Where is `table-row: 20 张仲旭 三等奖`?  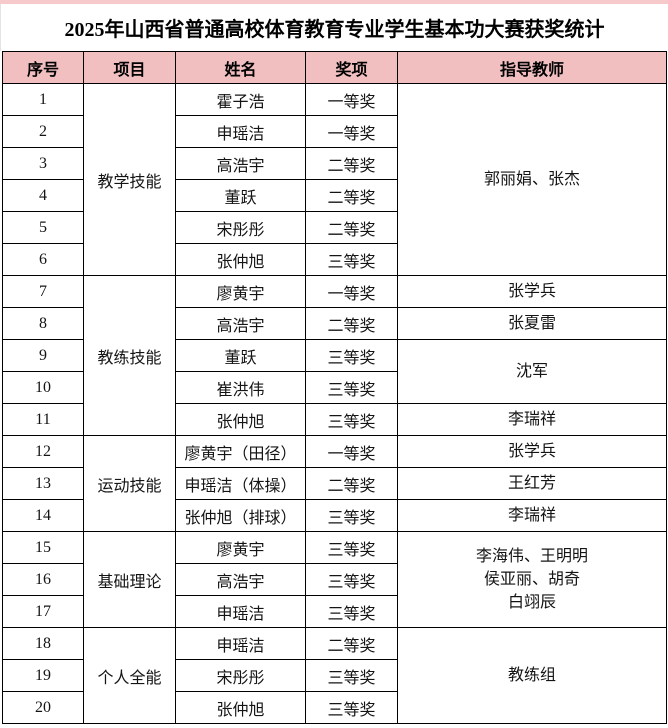 table-row: 20 张仲旭 三等奖 is located at coordinates (334, 707).